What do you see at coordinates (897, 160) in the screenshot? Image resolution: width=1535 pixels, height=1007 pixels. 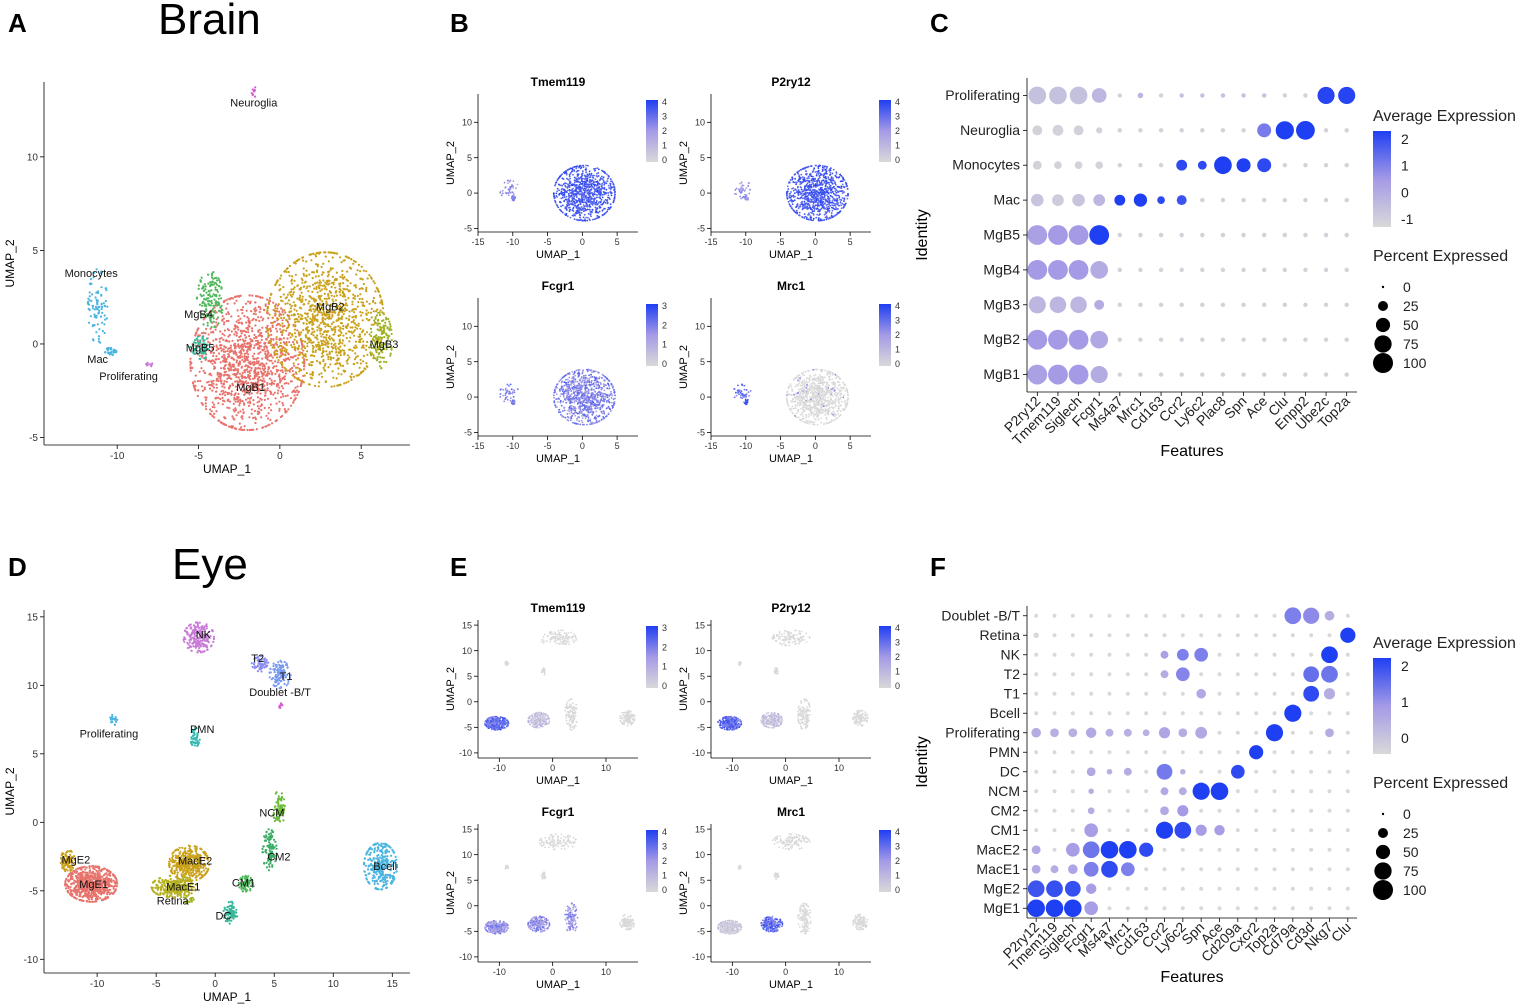 I see `colorbar-tick: 0` at bounding box center [897, 160].